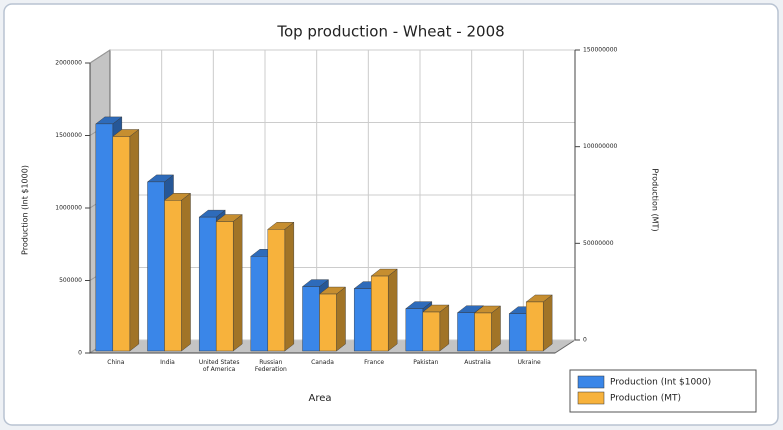 The image size is (783, 430). I want to click on grid-line, so click(100, 56).